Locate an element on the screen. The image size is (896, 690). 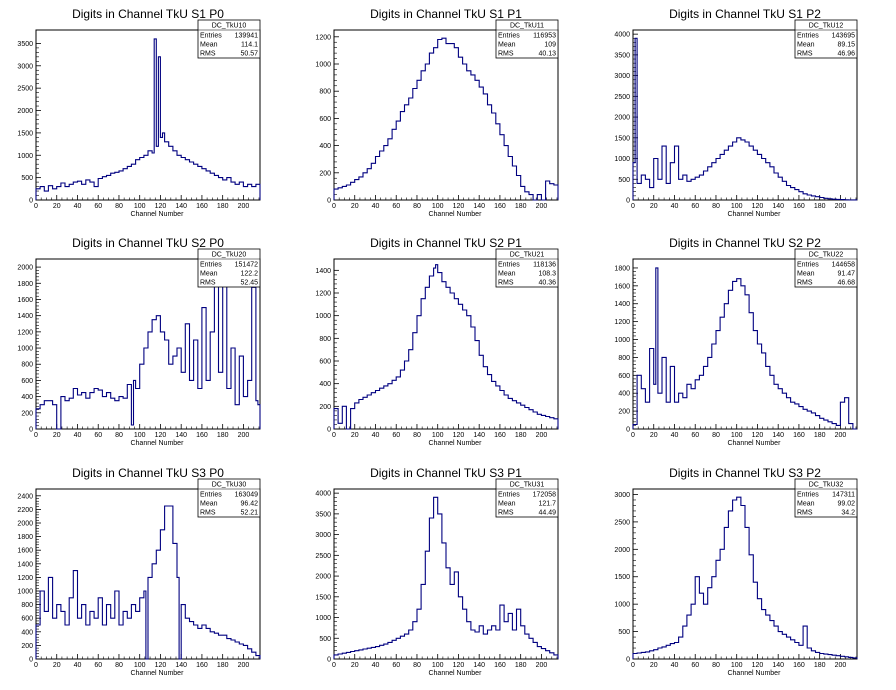
stats-name: DC_TkU10 is located at coordinates (229, 26).